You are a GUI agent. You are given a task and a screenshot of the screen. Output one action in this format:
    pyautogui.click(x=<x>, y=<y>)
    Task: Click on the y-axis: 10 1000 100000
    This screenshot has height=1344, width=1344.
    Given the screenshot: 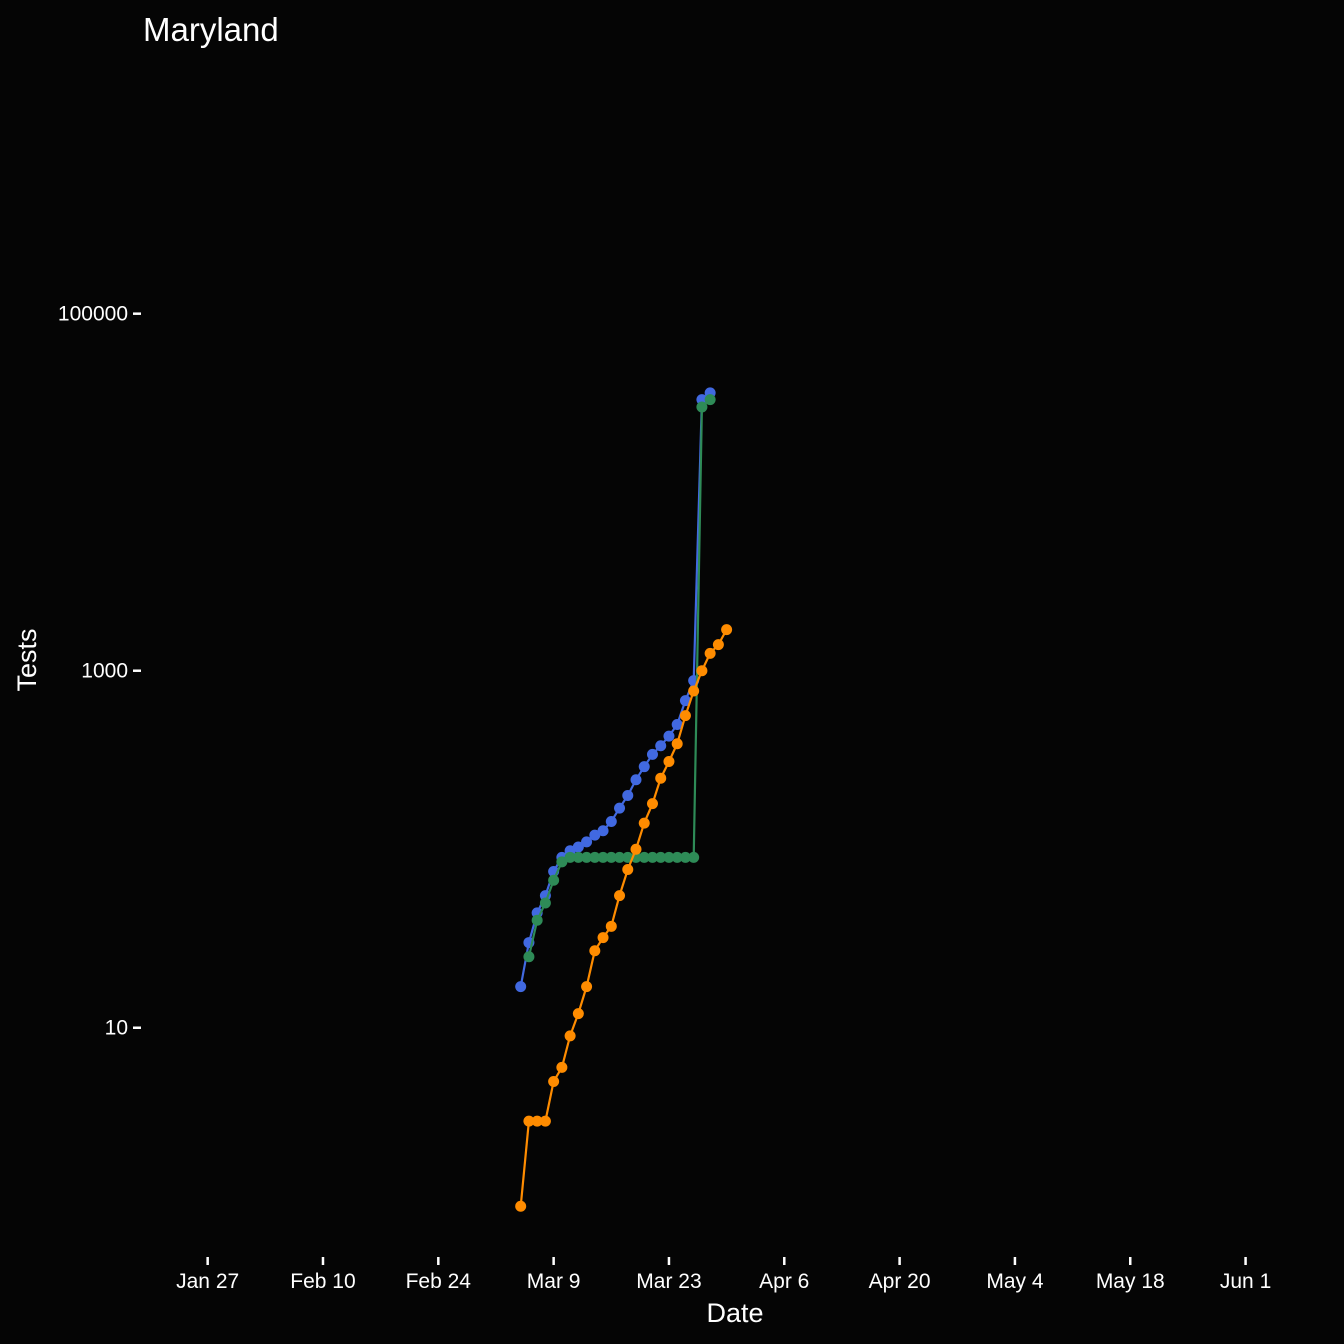 What is the action you would take?
    pyautogui.click(x=99, y=671)
    